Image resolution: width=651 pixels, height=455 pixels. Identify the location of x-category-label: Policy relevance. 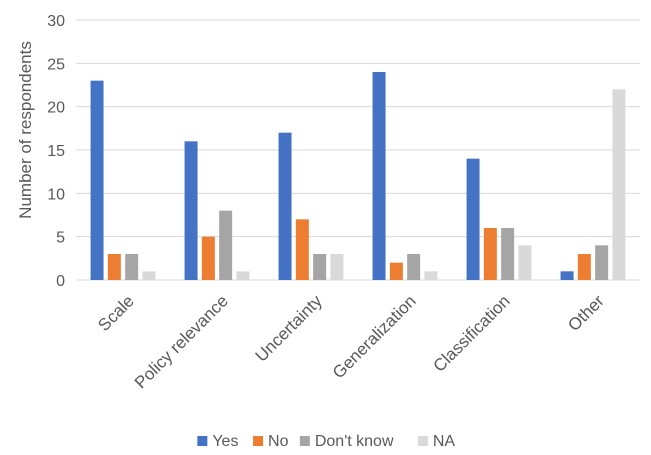
(181, 341).